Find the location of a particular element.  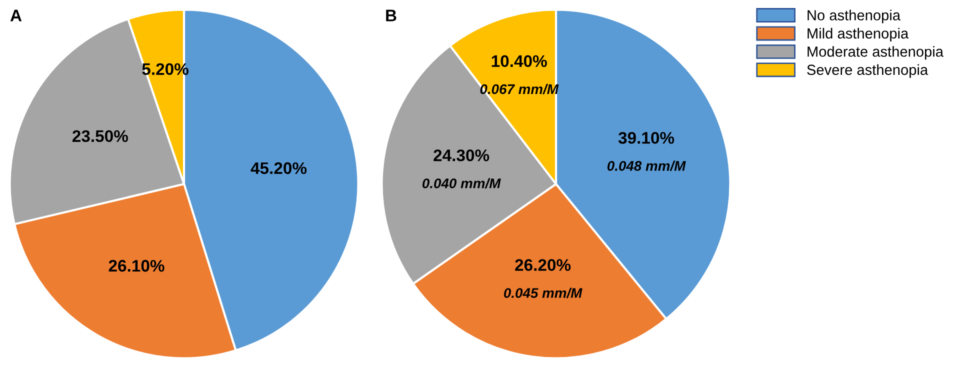

legend-label: Moderate asthenopia is located at coordinates (876, 53).